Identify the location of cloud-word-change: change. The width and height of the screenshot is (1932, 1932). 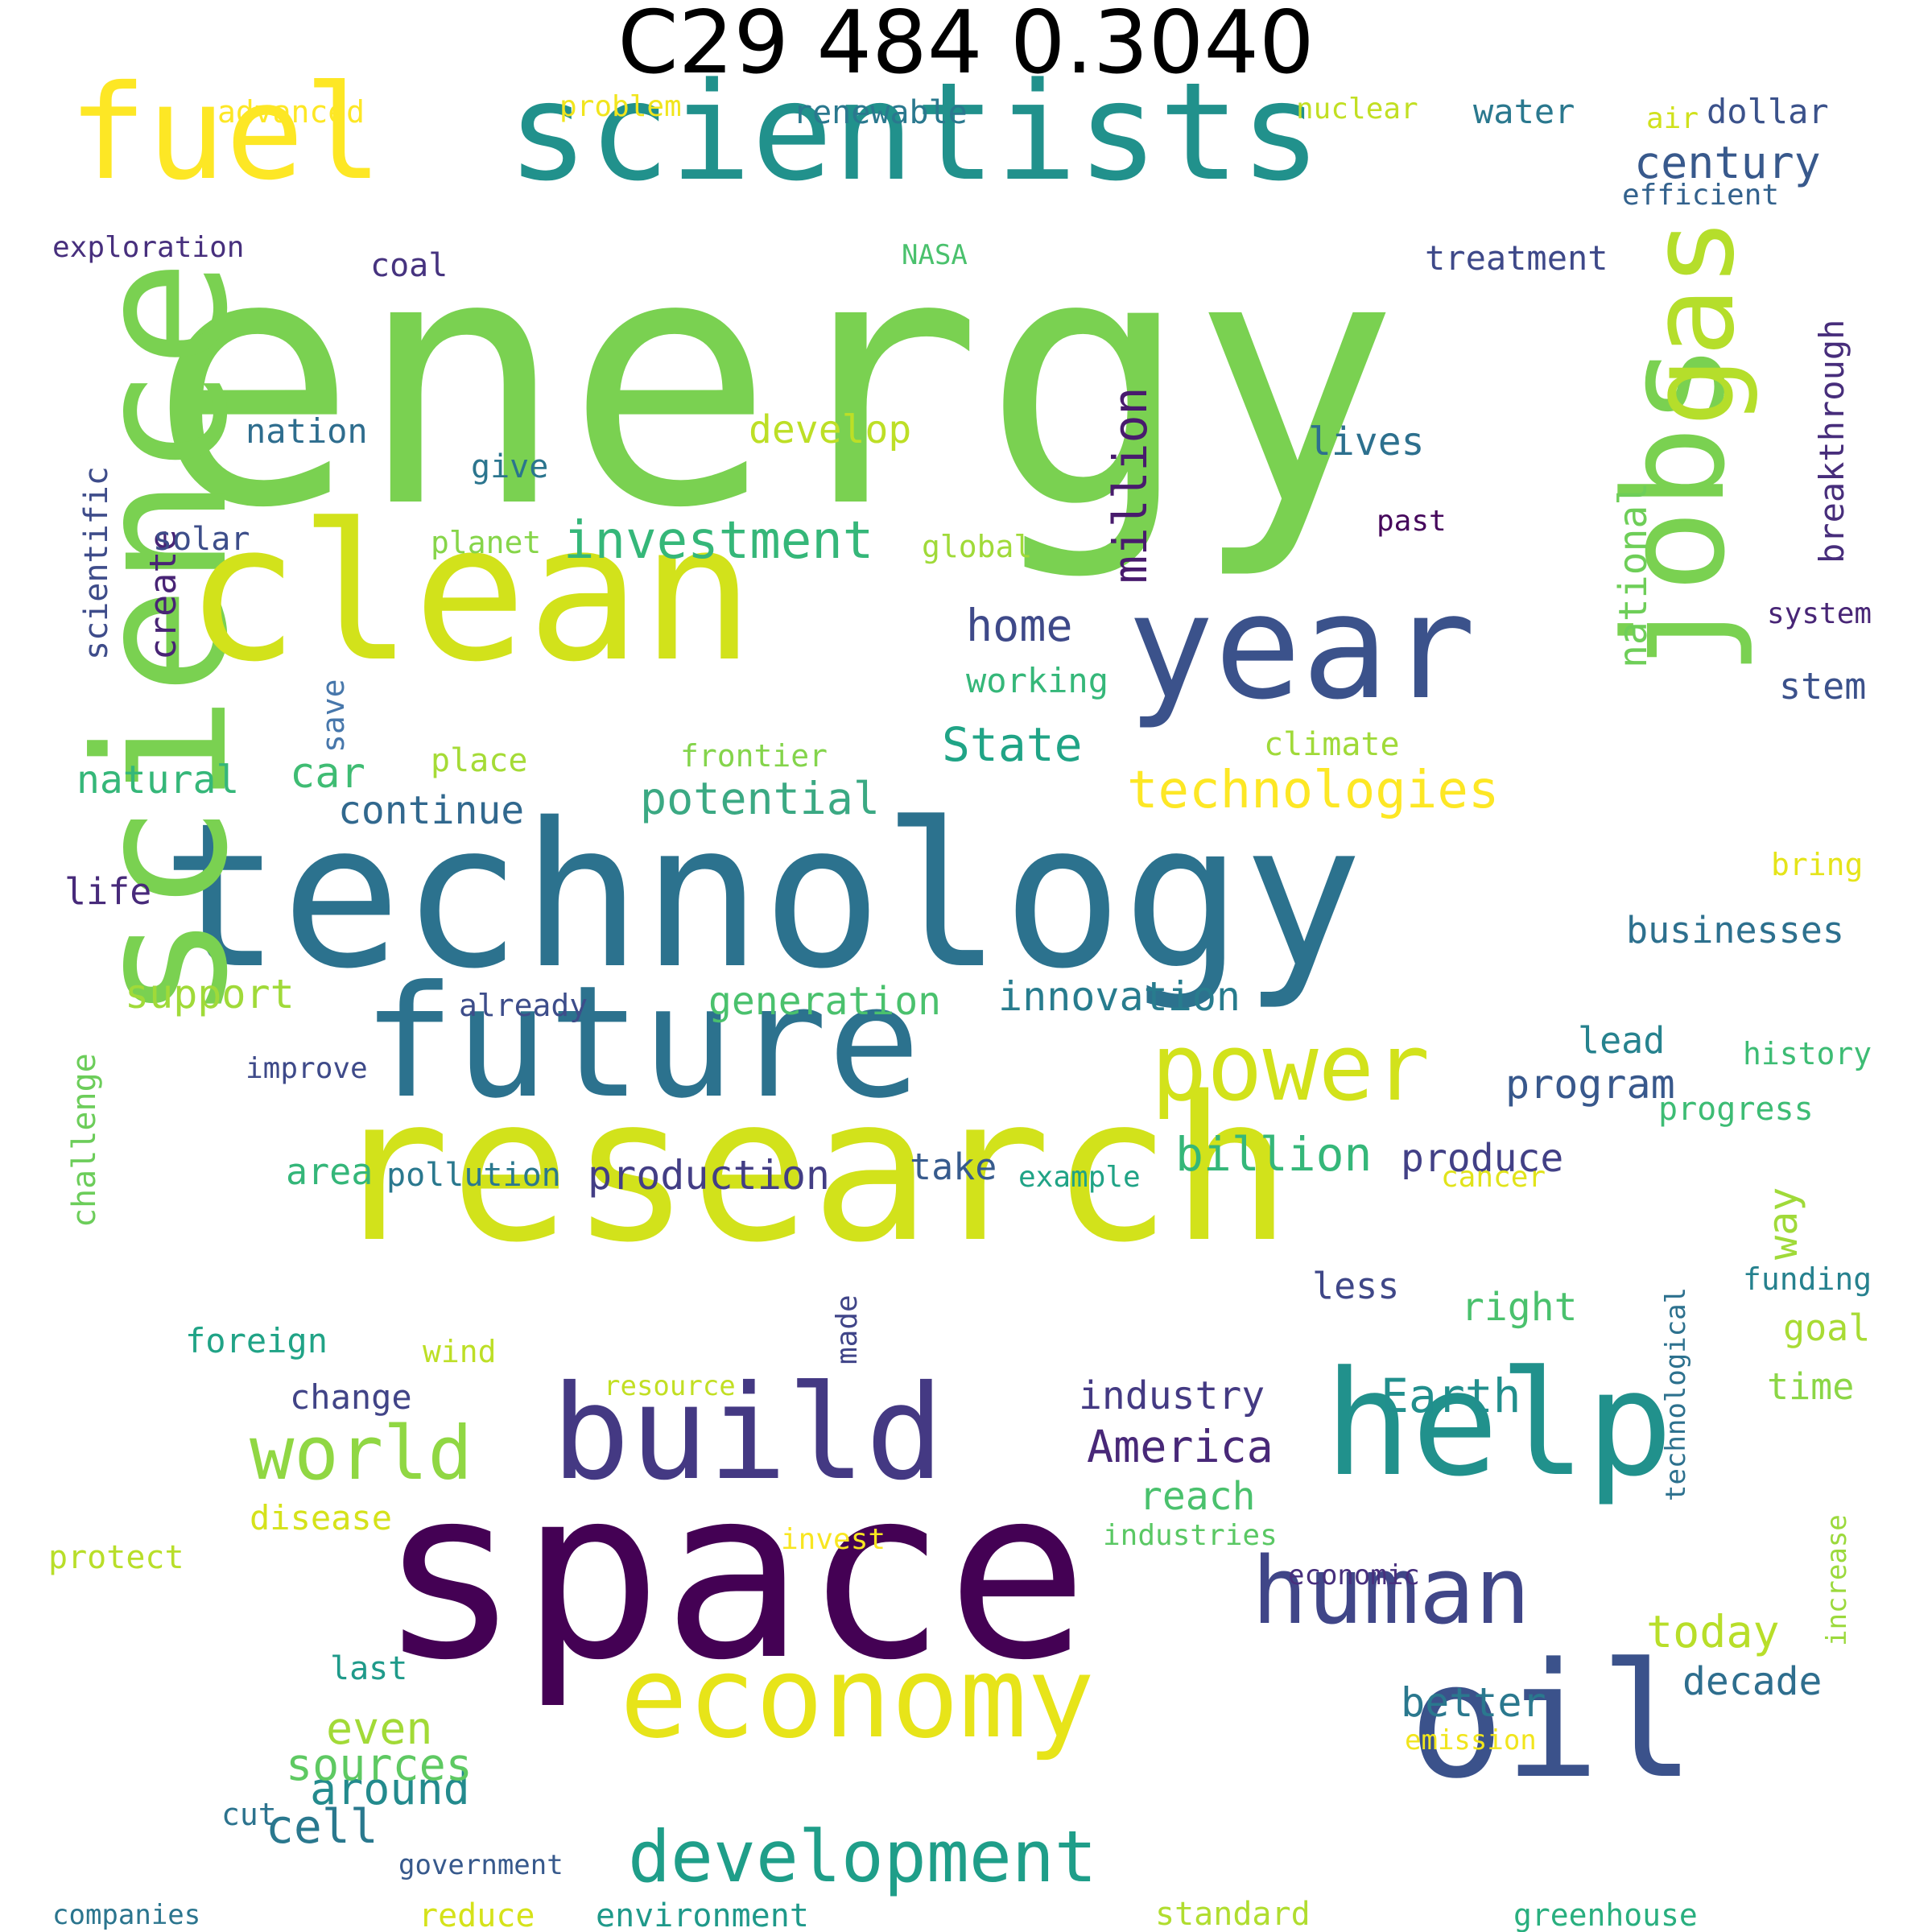
(351, 1397).